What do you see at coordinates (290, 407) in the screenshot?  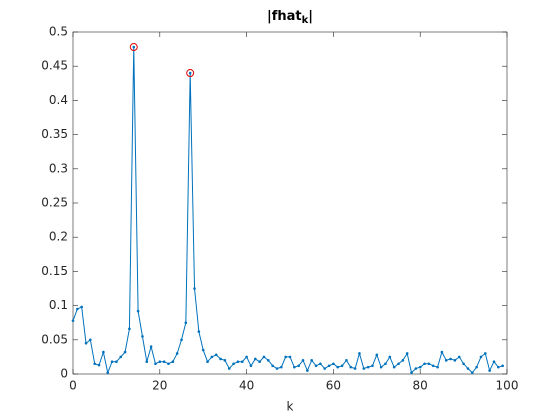 I see `x-axis-label: k` at bounding box center [290, 407].